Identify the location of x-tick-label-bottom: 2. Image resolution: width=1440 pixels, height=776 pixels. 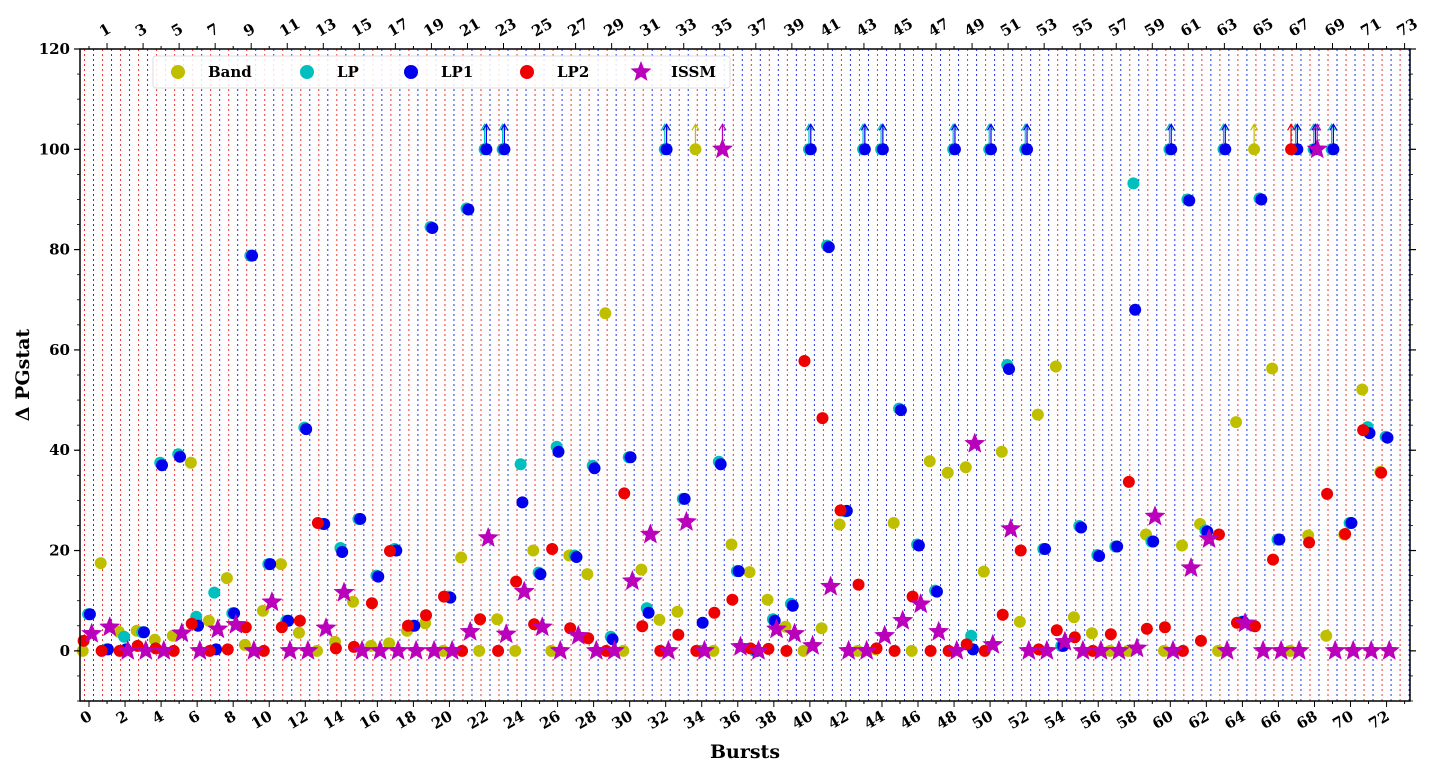
(122, 717).